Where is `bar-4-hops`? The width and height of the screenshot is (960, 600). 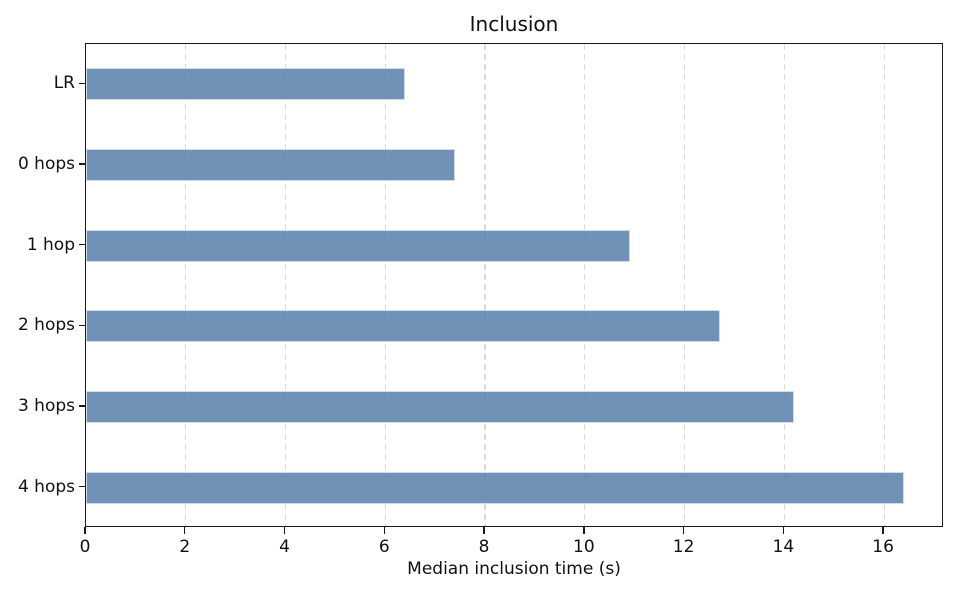
bar-4-hops is located at coordinates (495, 487).